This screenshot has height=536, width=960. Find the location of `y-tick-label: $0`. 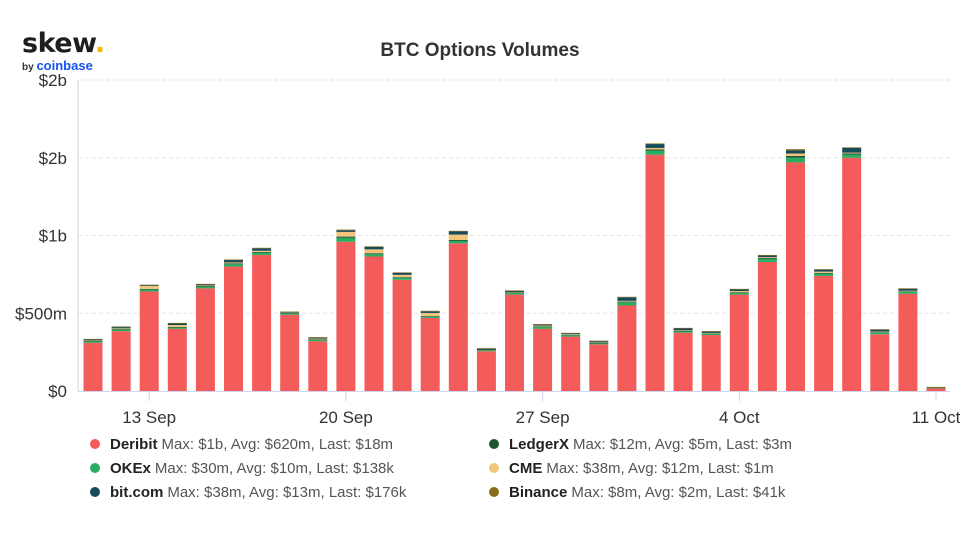

y-tick-label: $0 is located at coordinates (57, 391).